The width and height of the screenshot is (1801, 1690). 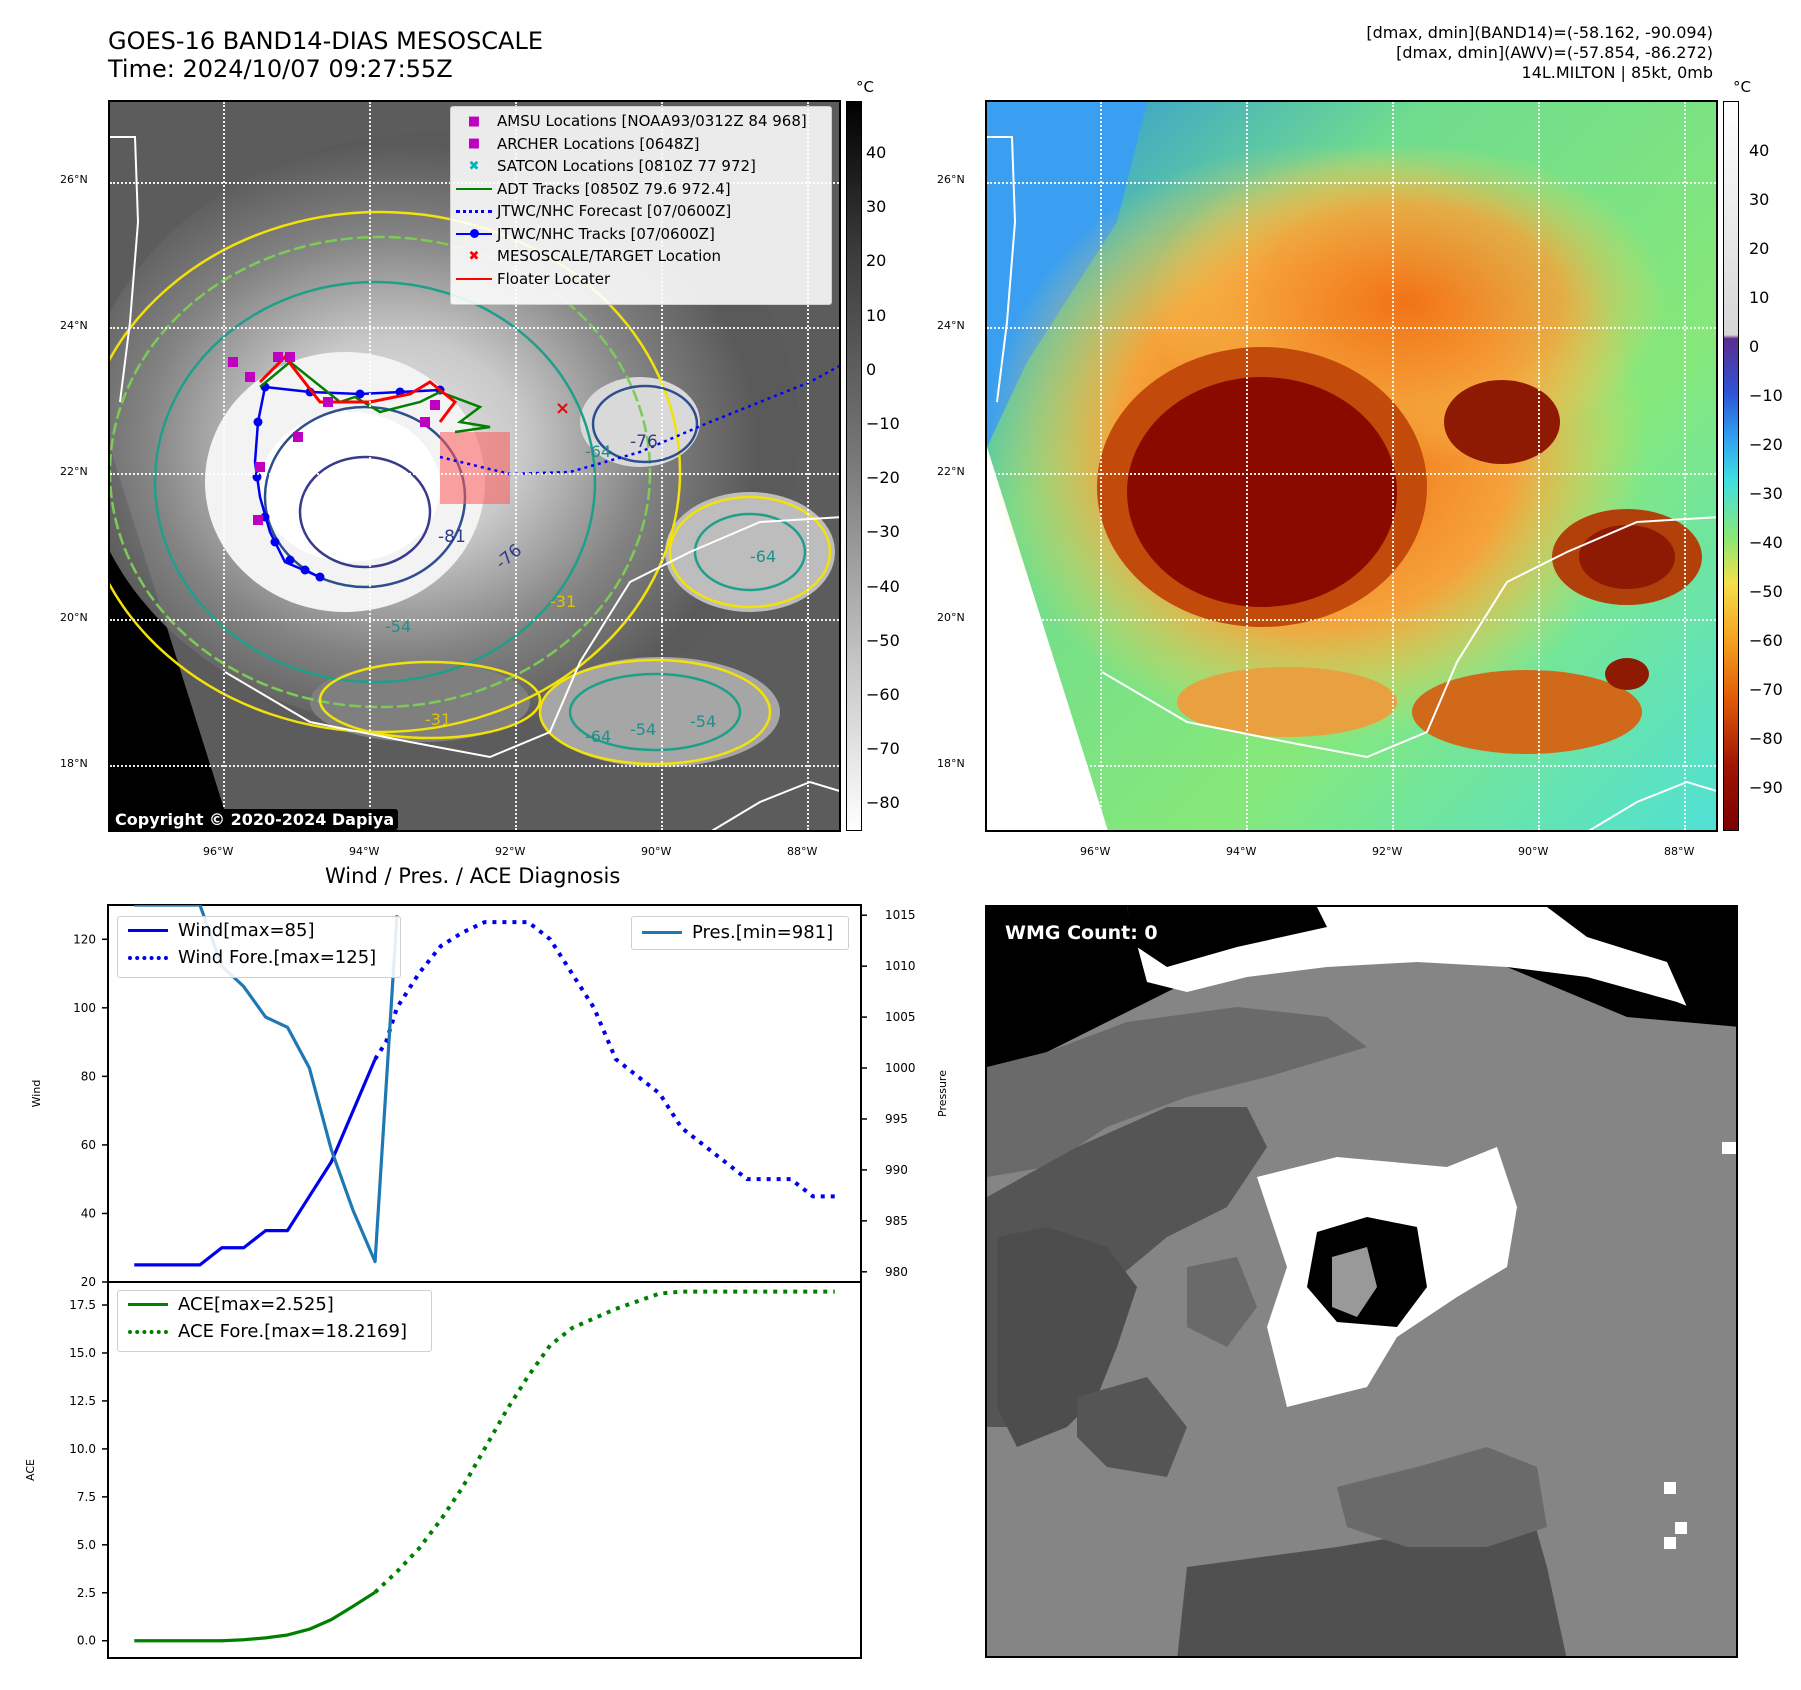 What do you see at coordinates (598, 143) in the screenshot?
I see `legend-label: ARCHER Locations [0648Z]` at bounding box center [598, 143].